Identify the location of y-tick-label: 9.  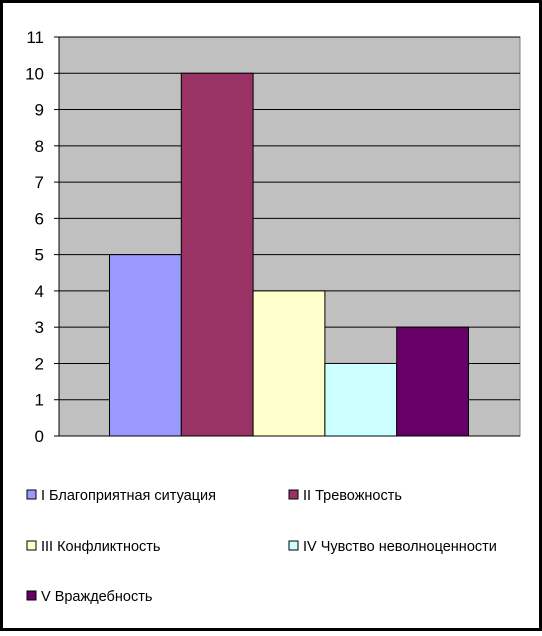
(39, 110).